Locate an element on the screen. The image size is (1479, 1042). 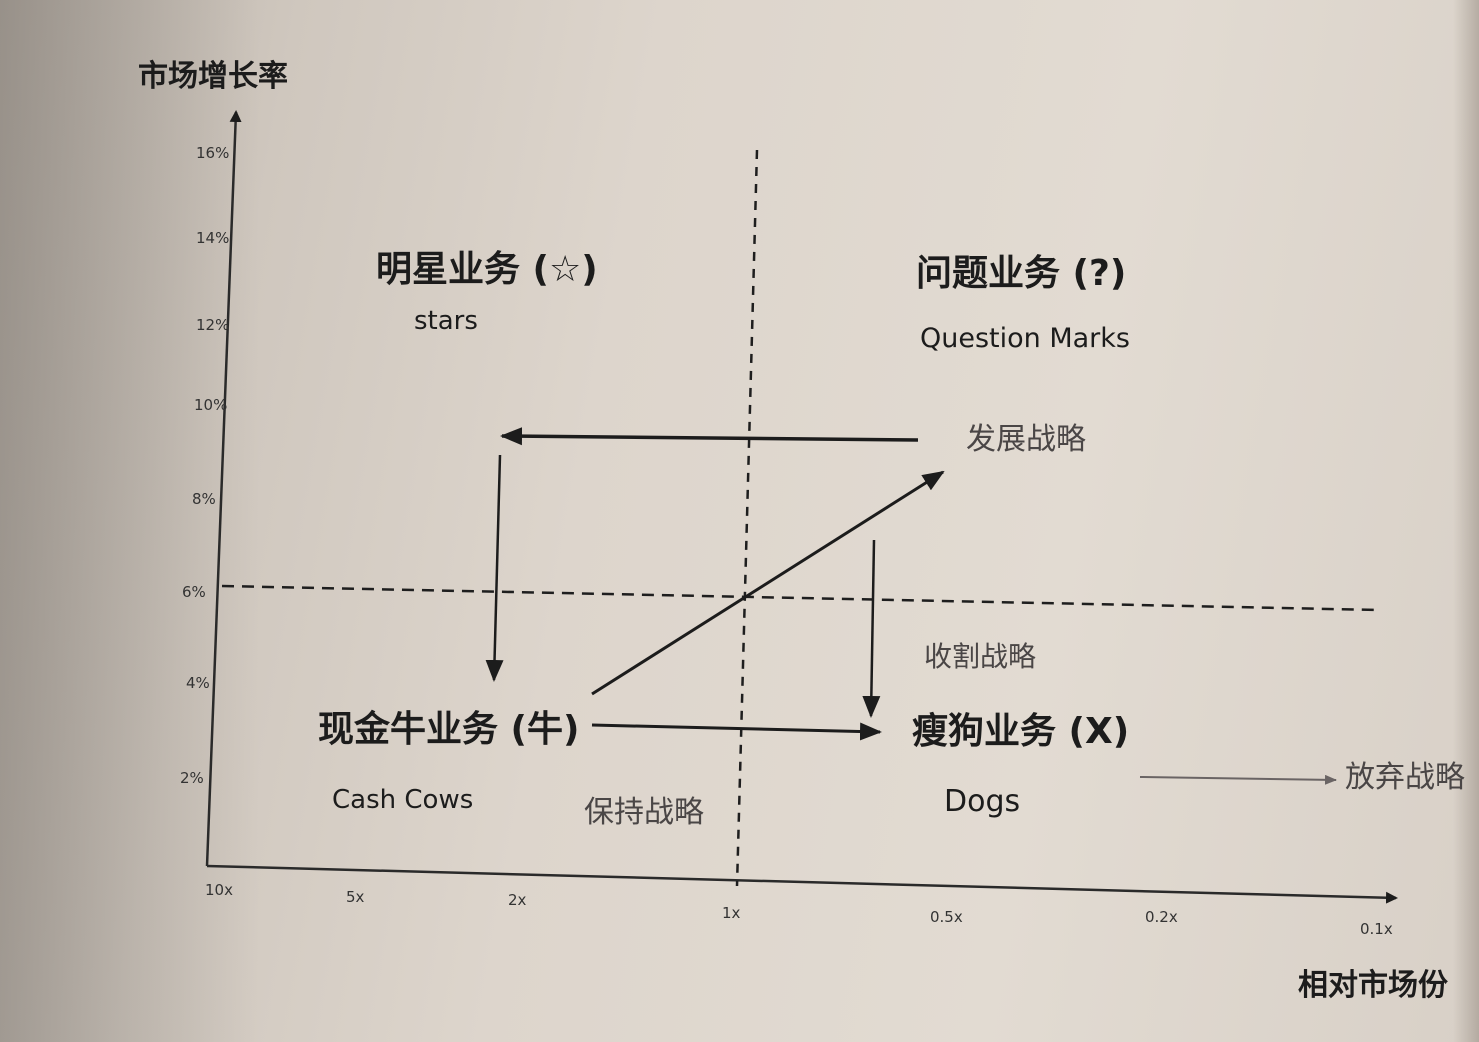
x-tick-0.1x: 0.1x is located at coordinates (1376, 929).